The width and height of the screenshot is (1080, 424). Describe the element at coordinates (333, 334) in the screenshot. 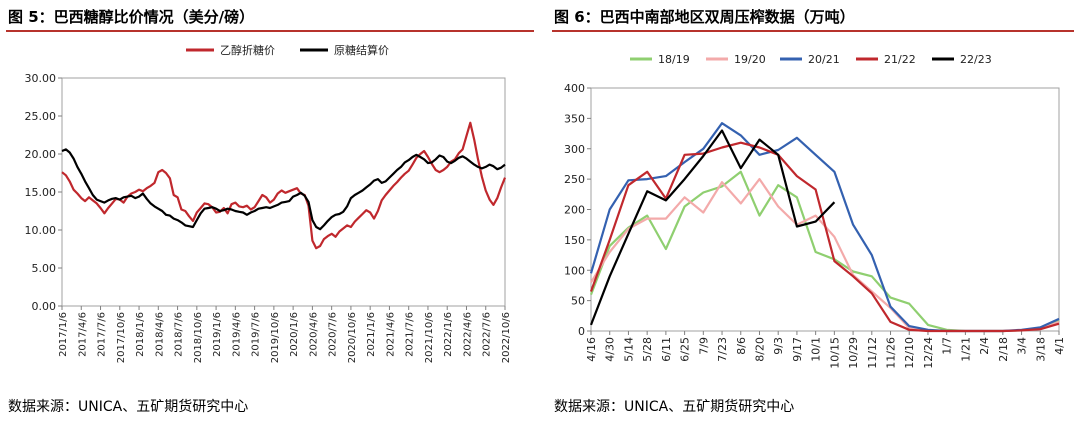

I see `x-tick-label: 2020/7/6` at that location.